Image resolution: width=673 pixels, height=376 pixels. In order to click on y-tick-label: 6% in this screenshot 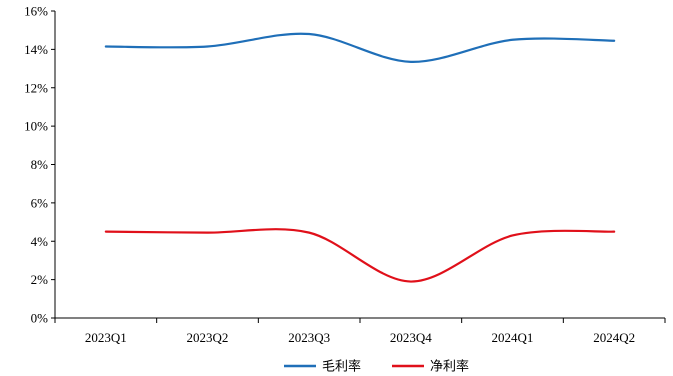, I will do `click(40, 202)`.